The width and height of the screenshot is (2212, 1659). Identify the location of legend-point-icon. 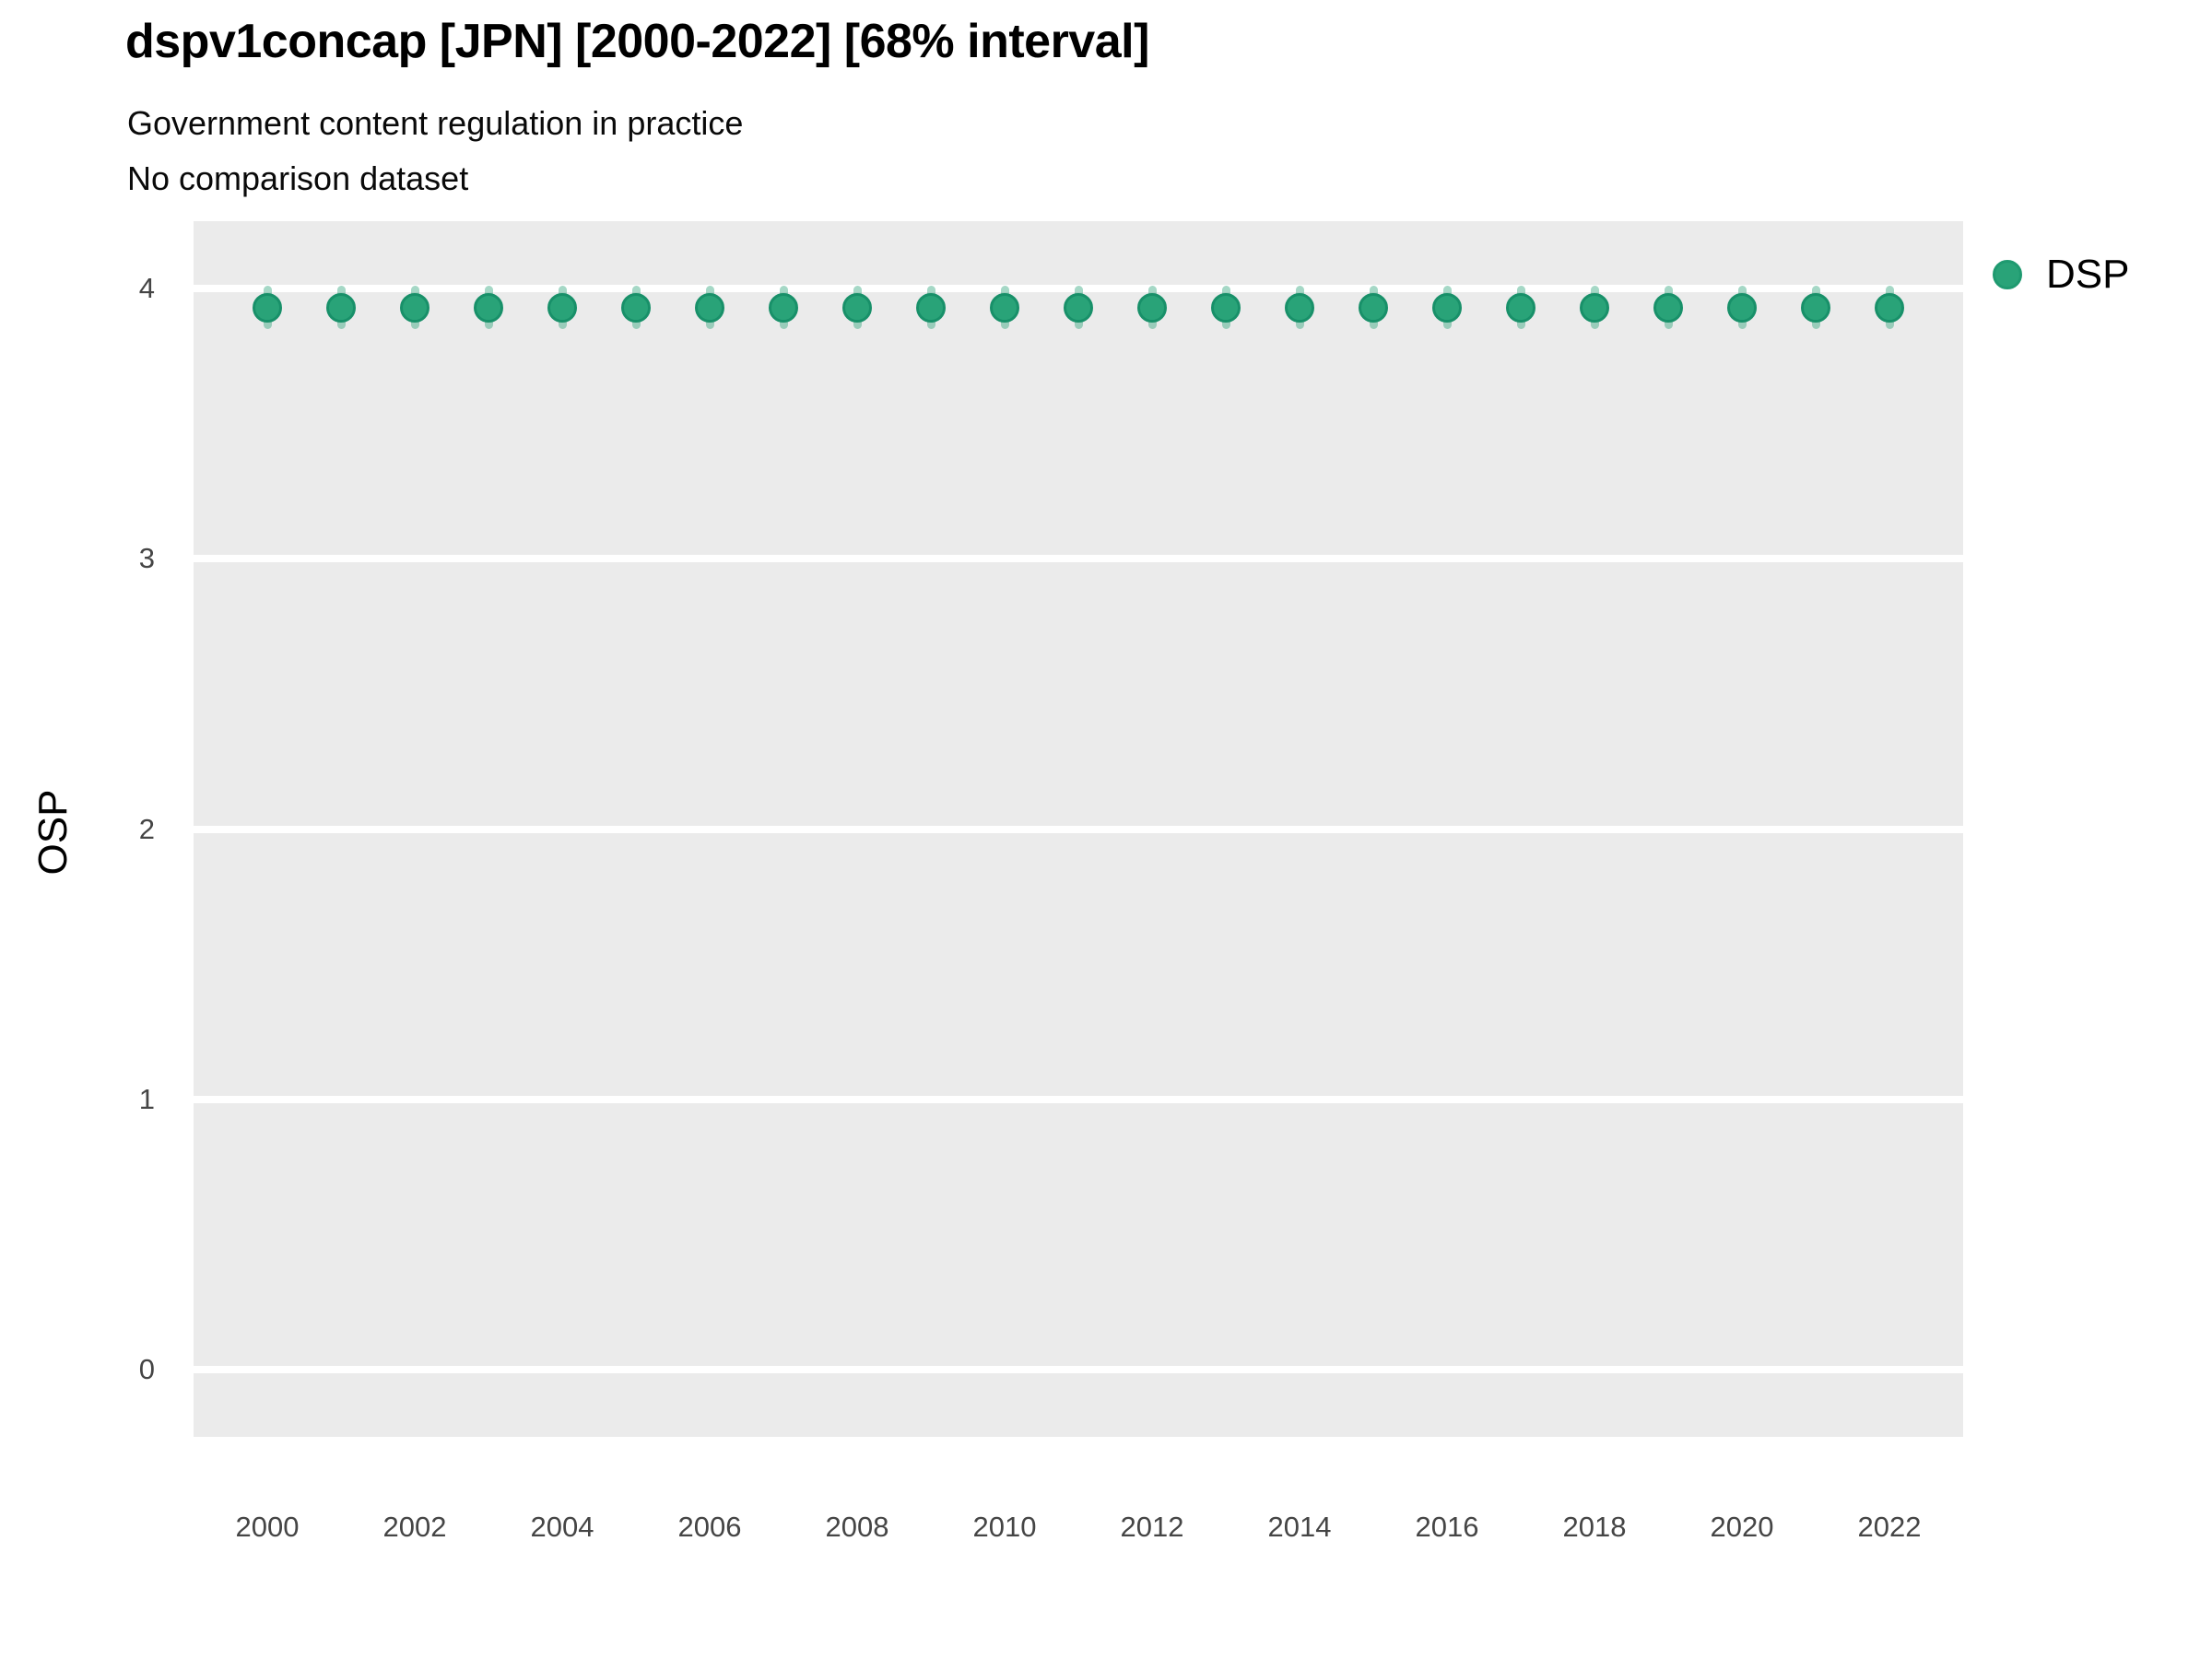
(2007, 274).